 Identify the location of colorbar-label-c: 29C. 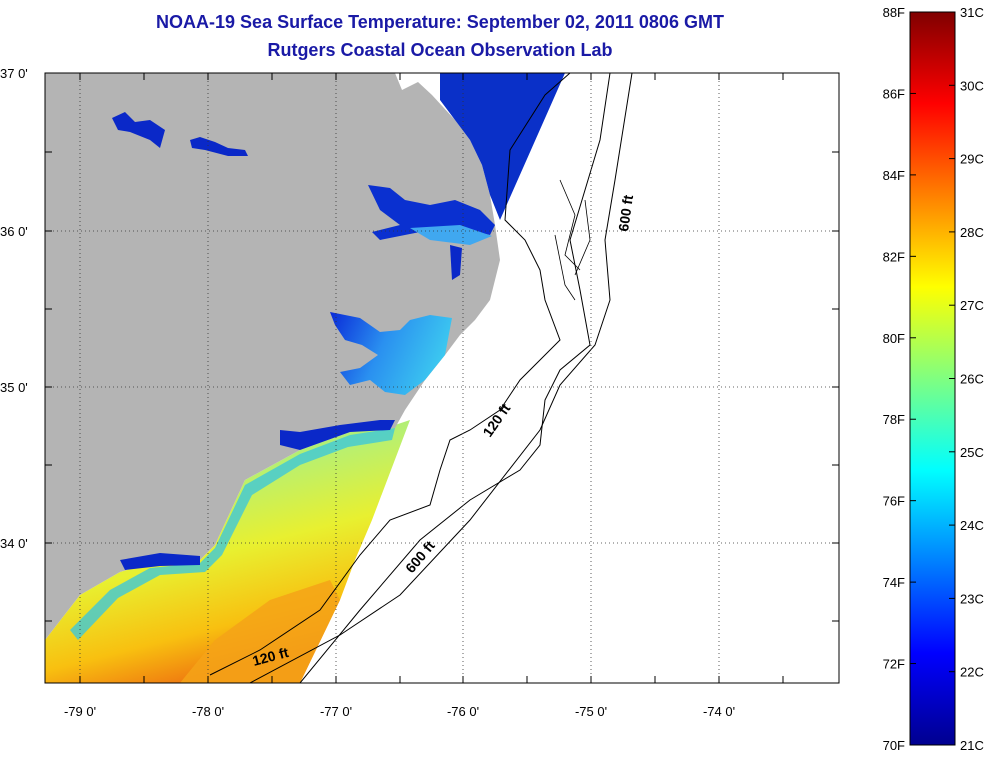
(972, 159).